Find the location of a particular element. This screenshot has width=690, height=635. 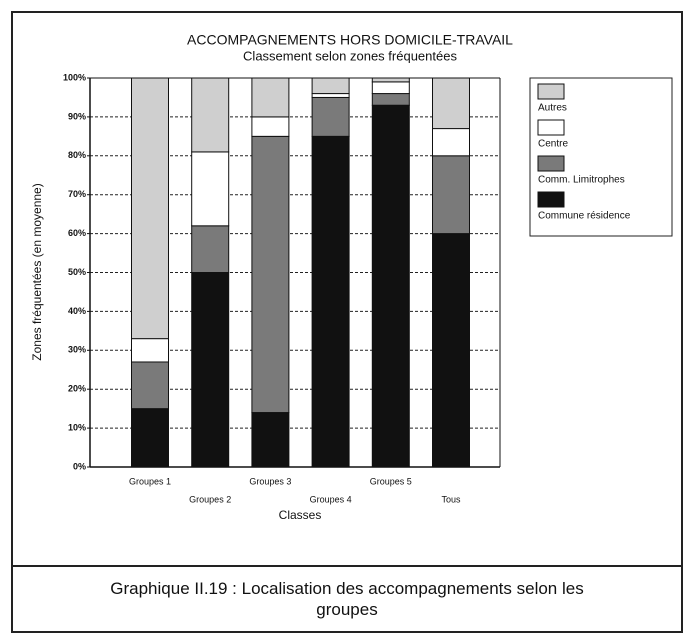

y-tick-label: 10% is located at coordinates (77, 427).